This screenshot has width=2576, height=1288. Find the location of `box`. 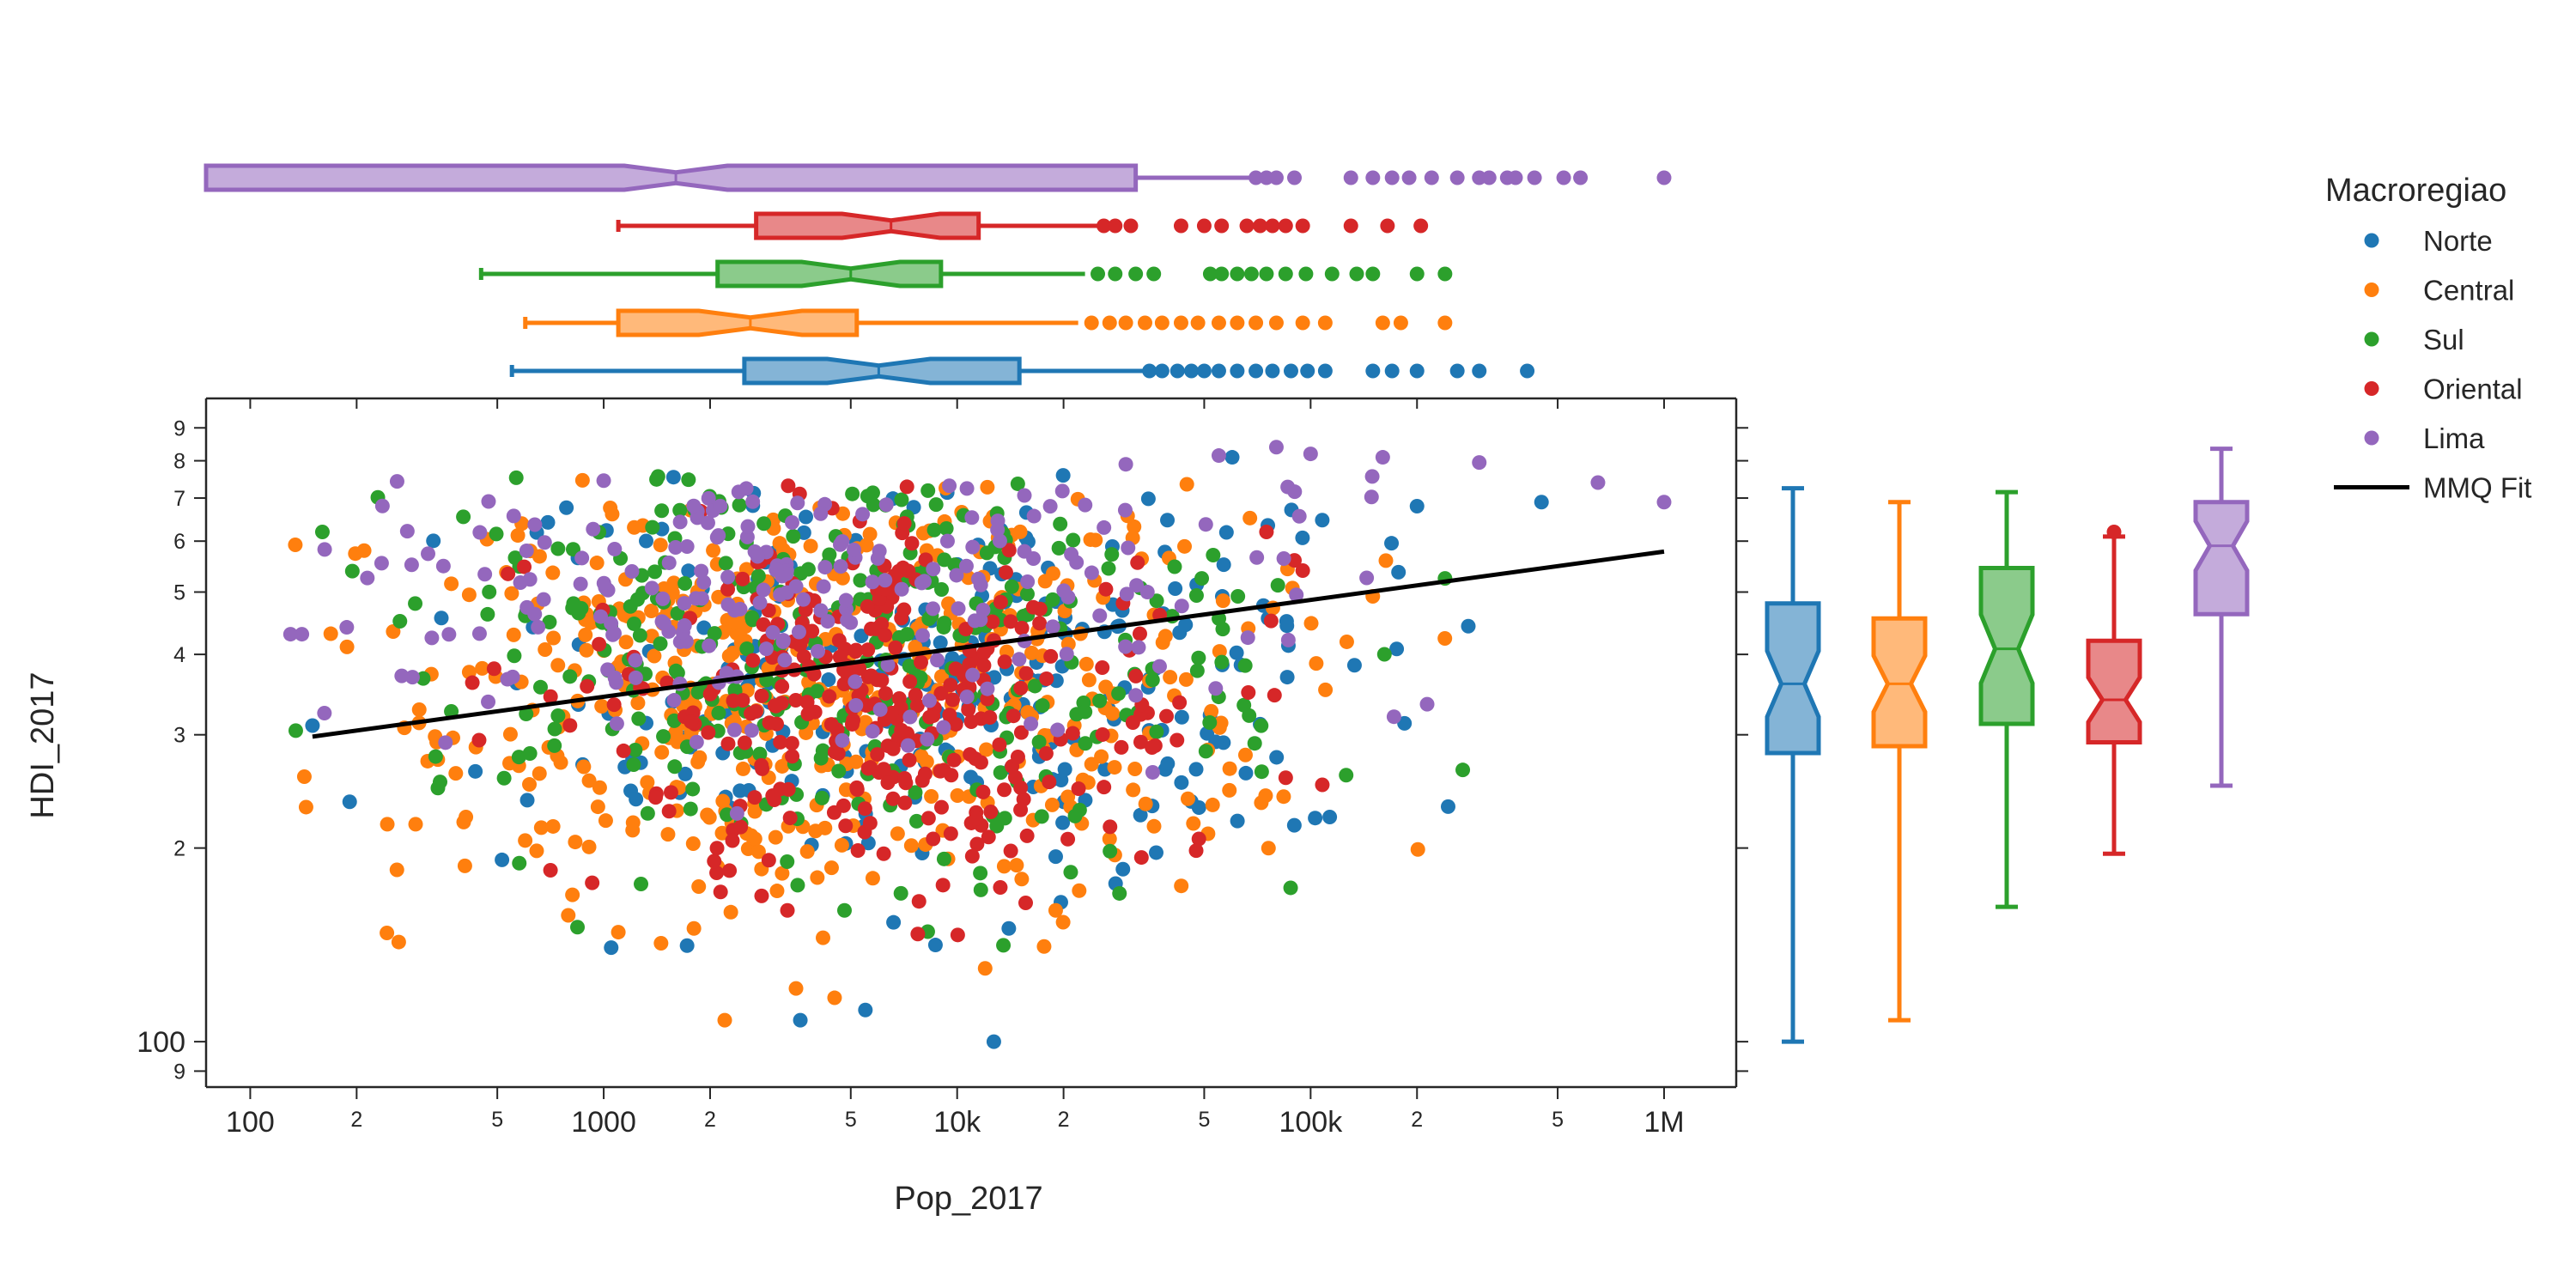

box is located at coordinates (2006, 645).